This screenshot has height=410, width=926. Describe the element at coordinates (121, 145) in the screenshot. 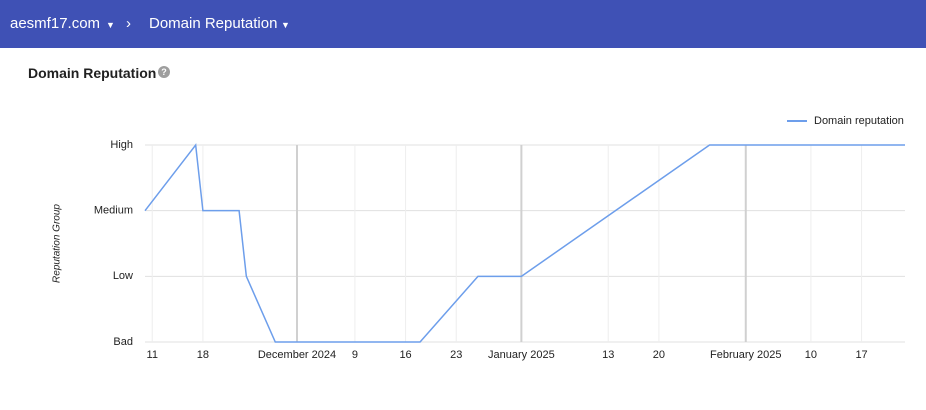

I see `y-tick-label: High` at that location.